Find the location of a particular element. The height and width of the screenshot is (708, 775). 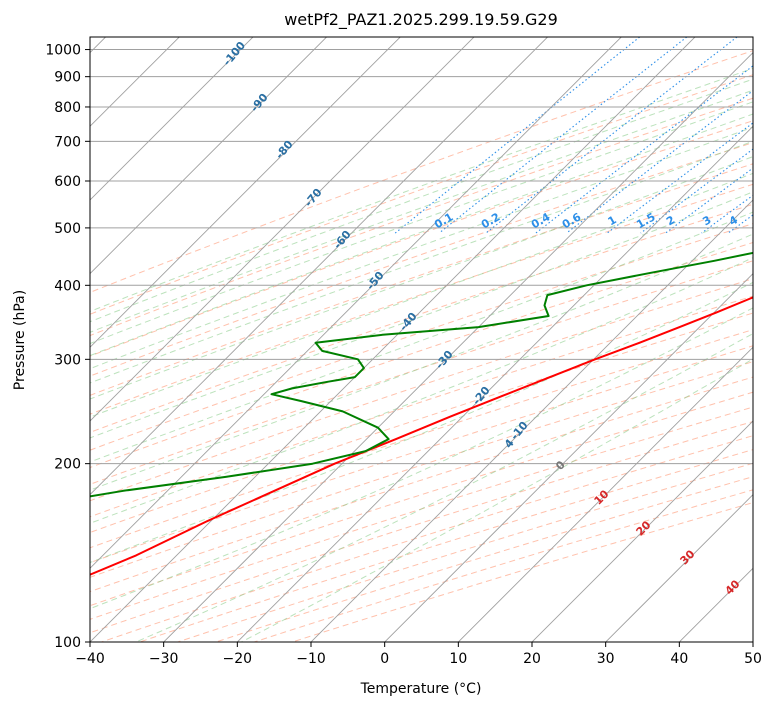

x-tick-label: 40 is located at coordinates (679, 659).